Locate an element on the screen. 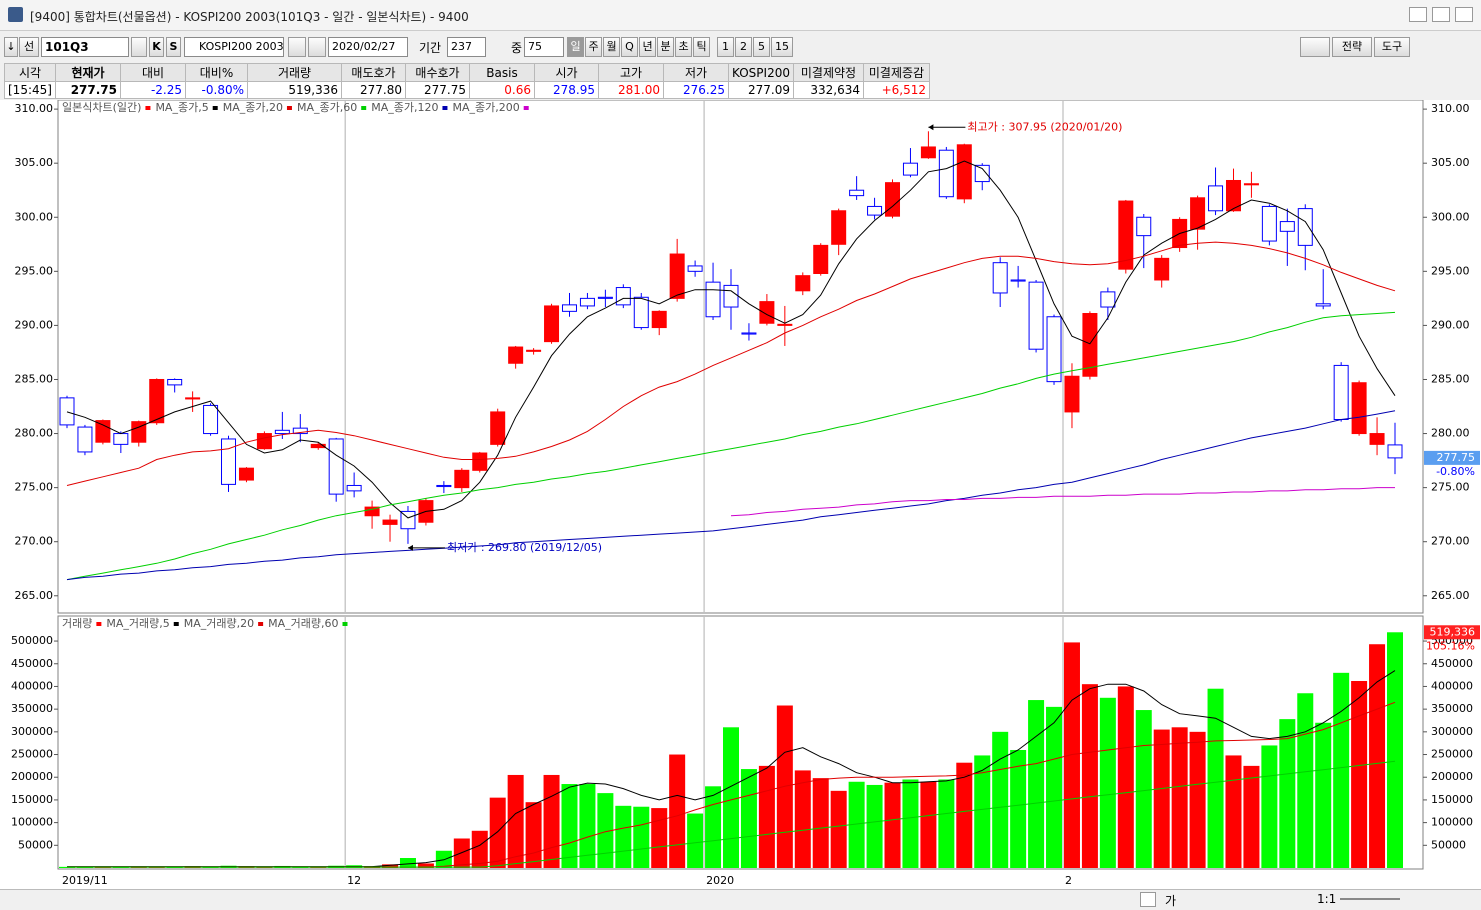  table-cell: 278.95 is located at coordinates (566, 90).